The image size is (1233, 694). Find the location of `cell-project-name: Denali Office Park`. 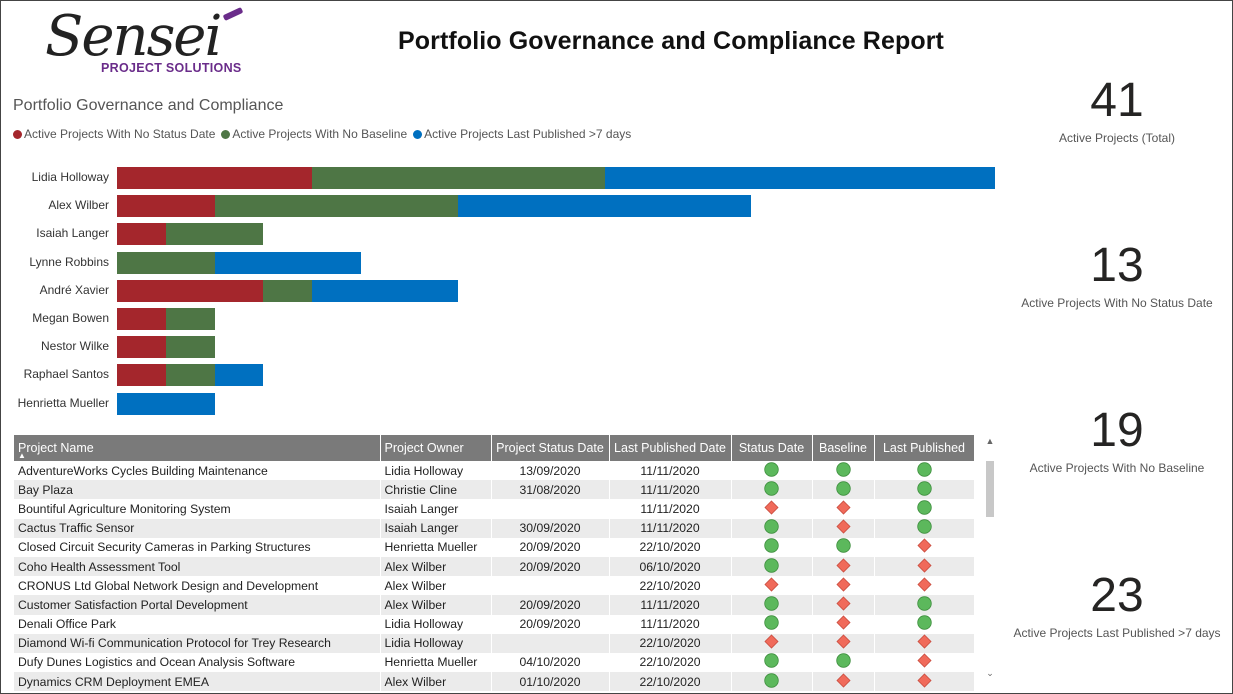

cell-project-name: Denali Office Park is located at coordinates (197, 624).